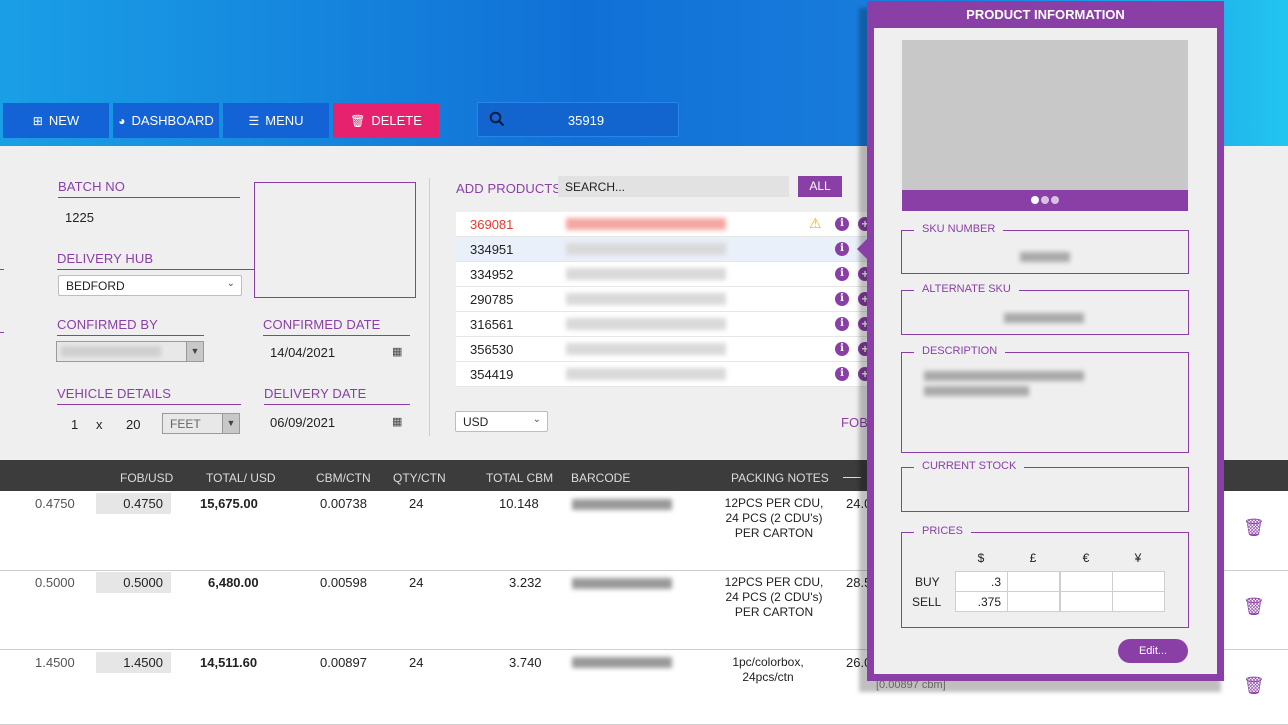  Describe the element at coordinates (664, 324) in the screenshot. I see `product-row: 316561 i +` at that location.